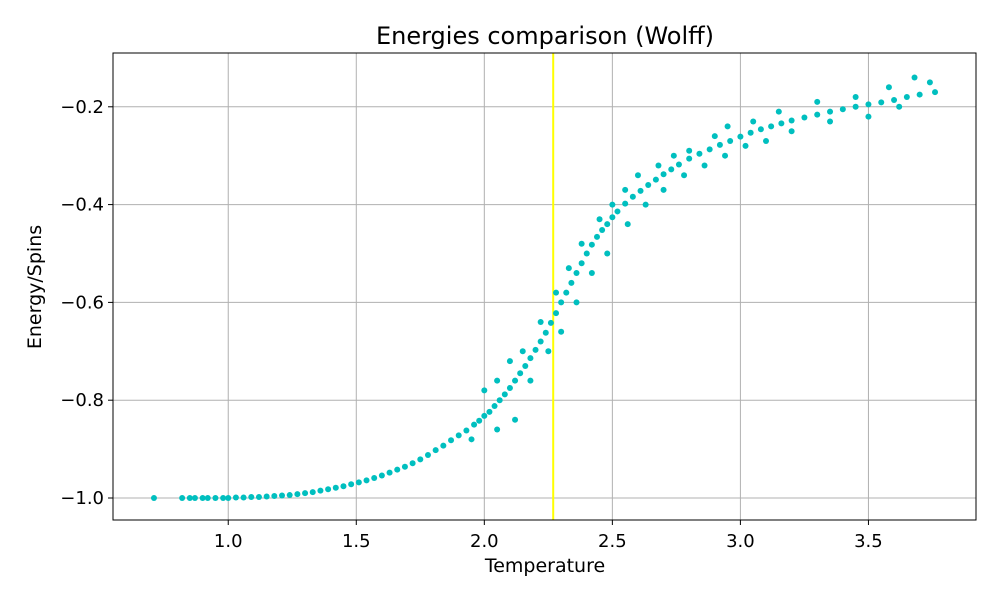 This screenshot has width=1000, height=600. What do you see at coordinates (35, 287) in the screenshot?
I see `y-axis-label: Energy/Spins` at bounding box center [35, 287].